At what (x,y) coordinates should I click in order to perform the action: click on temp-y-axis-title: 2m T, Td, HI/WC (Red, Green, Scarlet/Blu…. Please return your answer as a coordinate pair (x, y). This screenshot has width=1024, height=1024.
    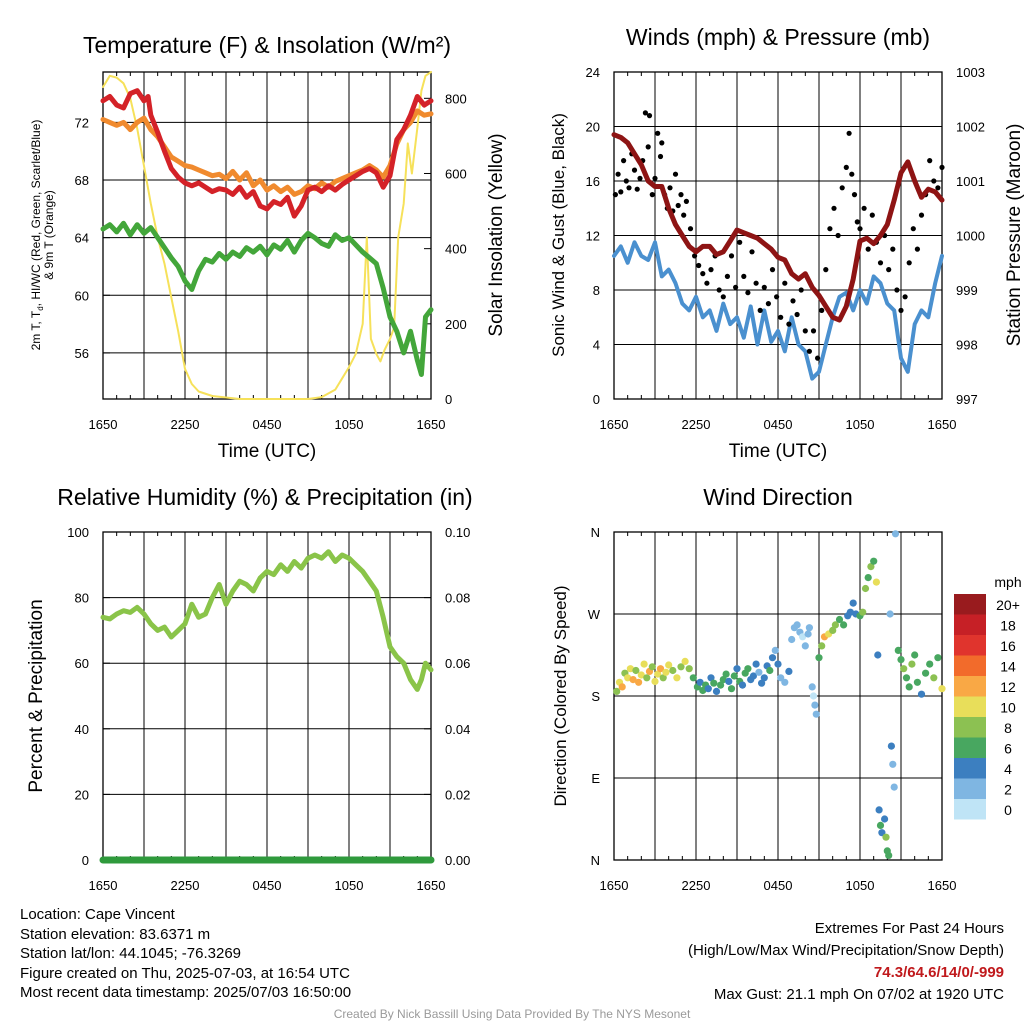
    Looking at the image, I should click on (37, 235).